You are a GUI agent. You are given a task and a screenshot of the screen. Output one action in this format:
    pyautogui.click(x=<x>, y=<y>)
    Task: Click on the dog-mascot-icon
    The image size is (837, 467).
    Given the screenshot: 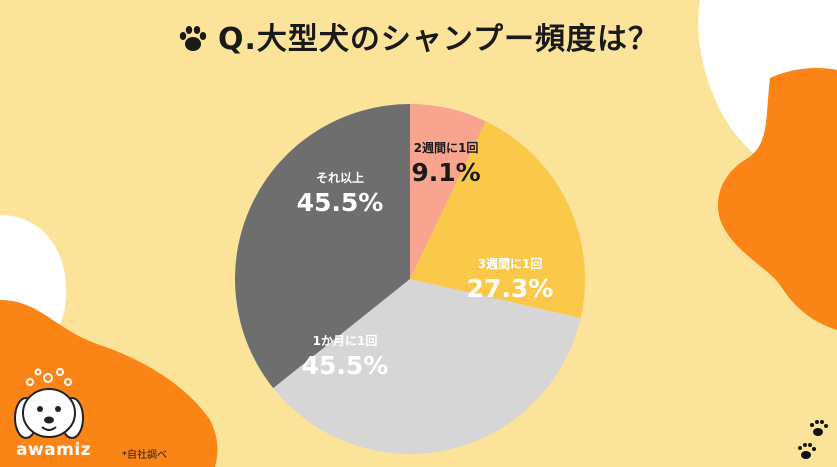 What is the action you would take?
    pyautogui.click(x=49, y=403)
    